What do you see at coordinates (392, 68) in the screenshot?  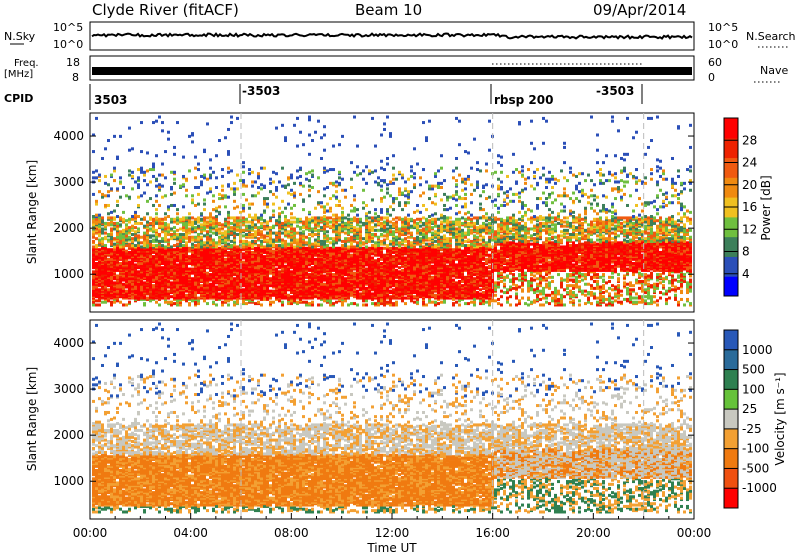 I see `freq-panel-frame` at bounding box center [392, 68].